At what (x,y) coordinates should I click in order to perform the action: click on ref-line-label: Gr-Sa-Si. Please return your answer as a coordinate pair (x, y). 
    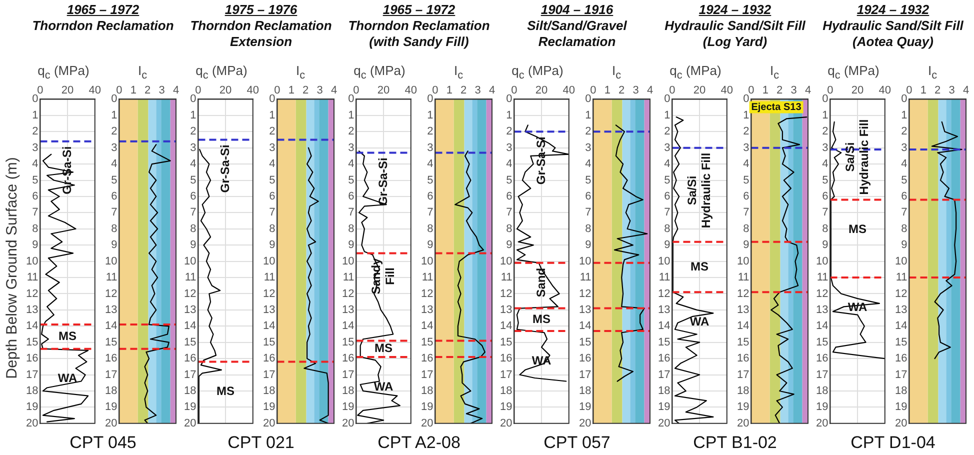
    Looking at the image, I should click on (541, 160).